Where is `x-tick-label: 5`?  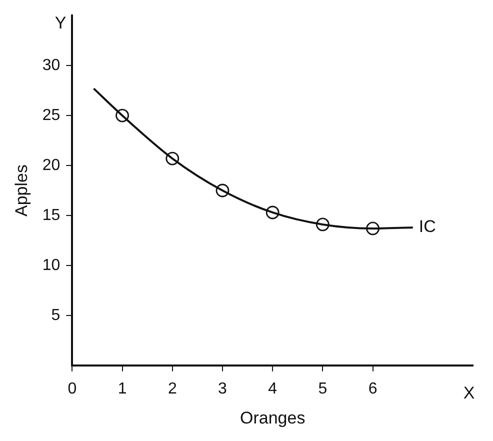
x-tick-label: 5 is located at coordinates (323, 389).